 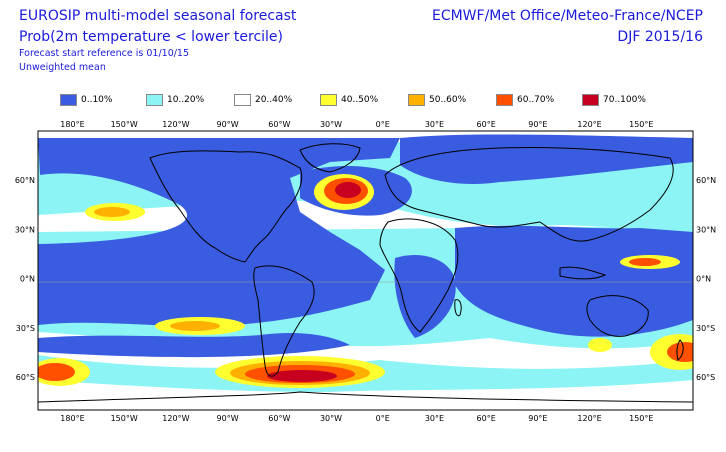 I want to click on legend-label: 40..50%, so click(x=360, y=100).